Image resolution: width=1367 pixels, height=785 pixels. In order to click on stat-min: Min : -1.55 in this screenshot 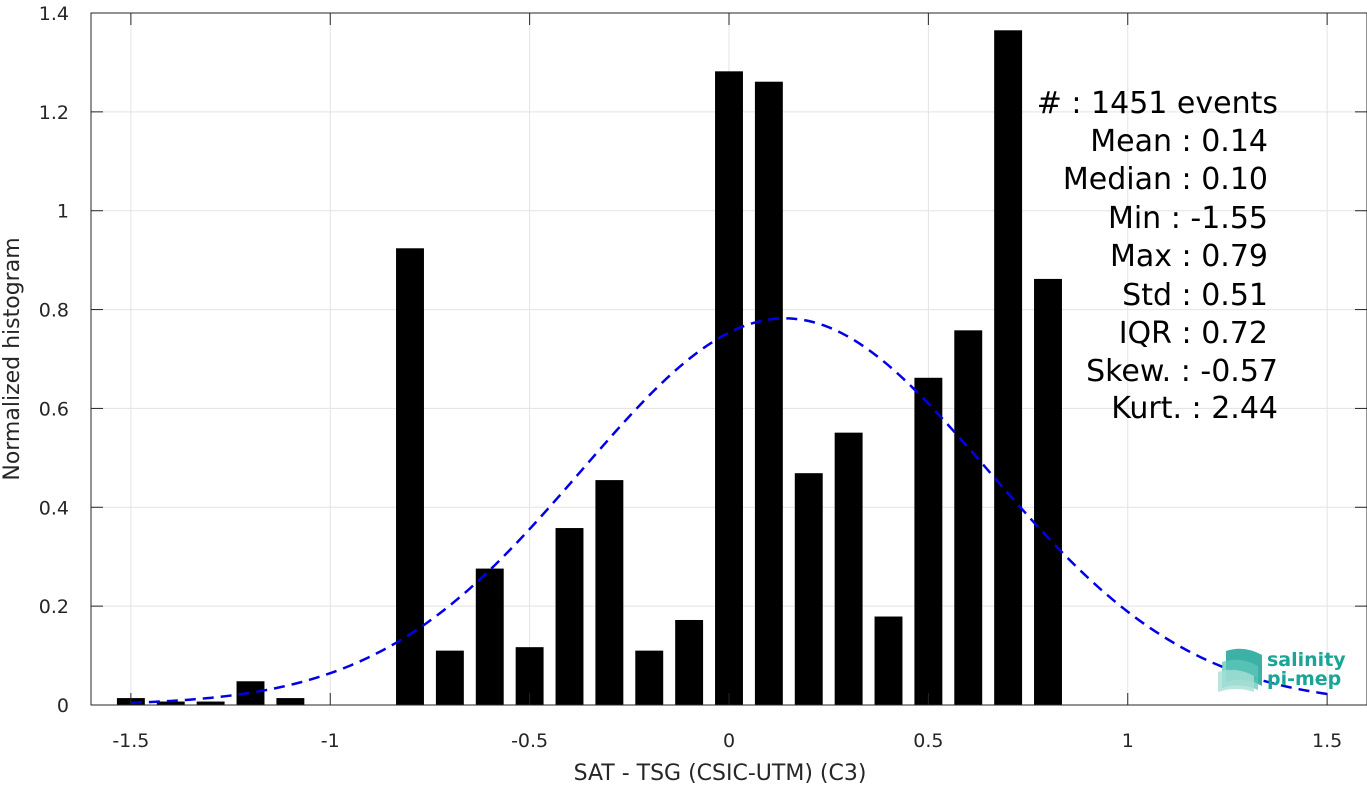, I will do `click(1188, 218)`.